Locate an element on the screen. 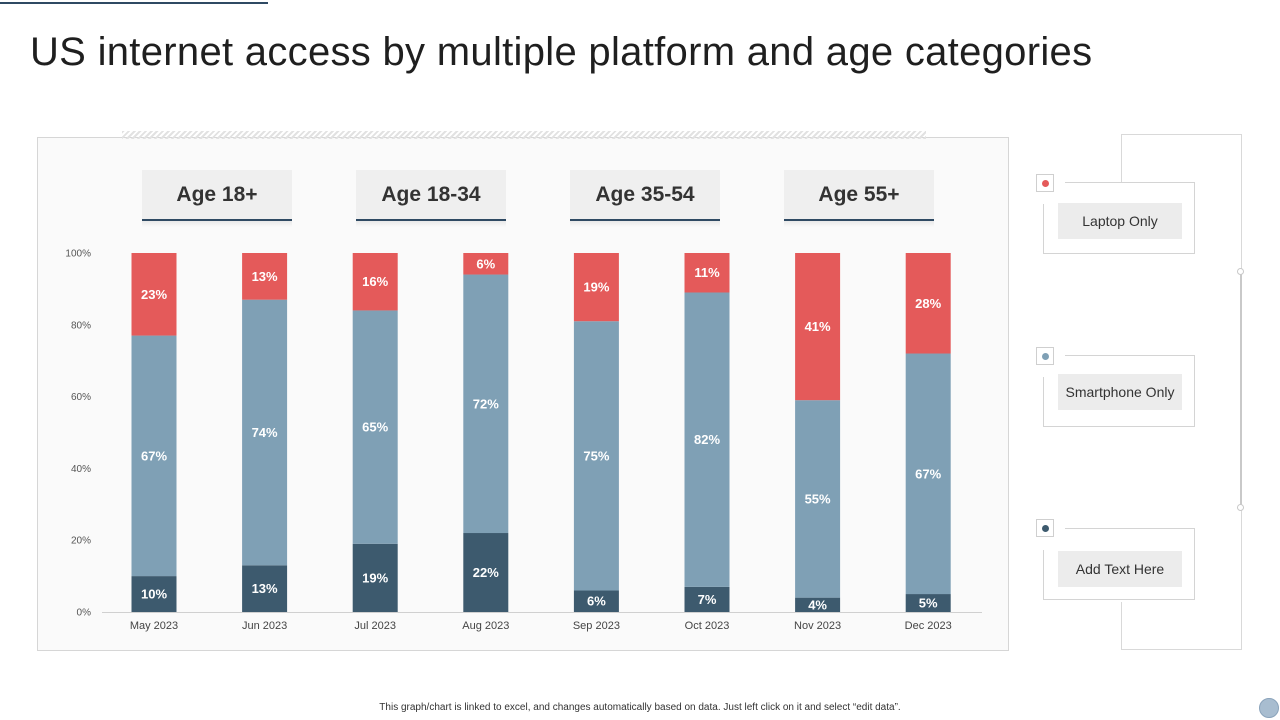 Image resolution: width=1280 pixels, height=720 pixels. y-tick-label: 20% is located at coordinates (81, 541).